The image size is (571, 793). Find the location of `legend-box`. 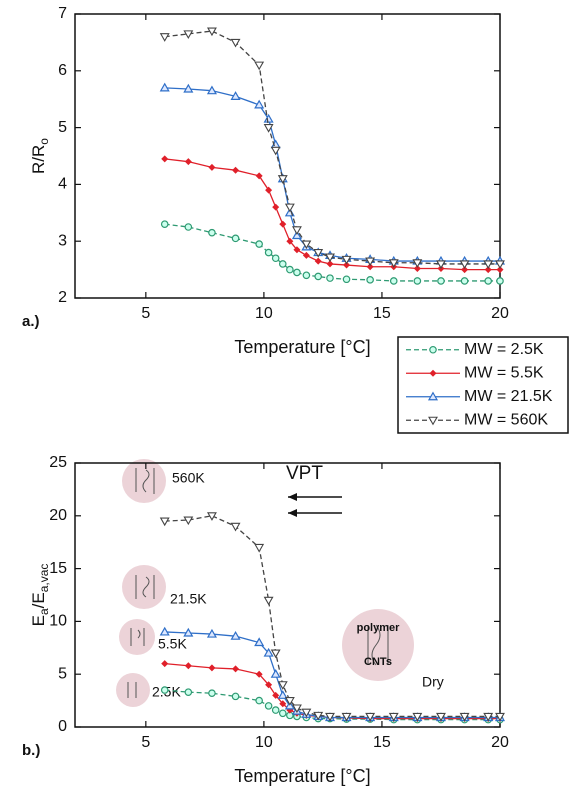

legend-box is located at coordinates (483, 385).